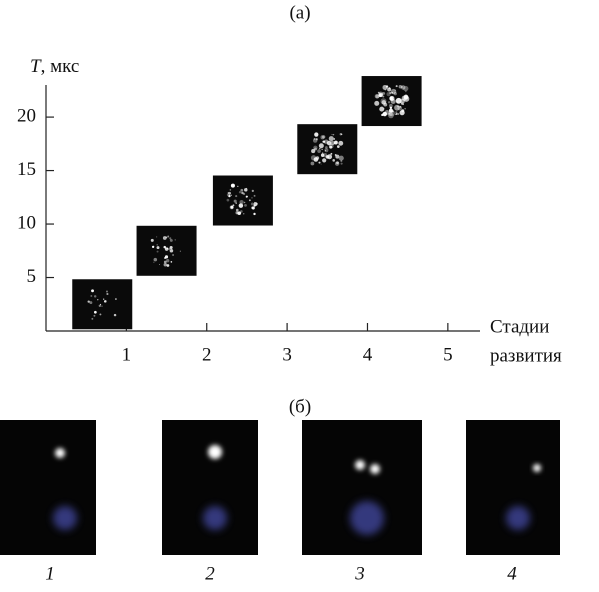  I want to click on x-axis-label: развития, so click(526, 355).